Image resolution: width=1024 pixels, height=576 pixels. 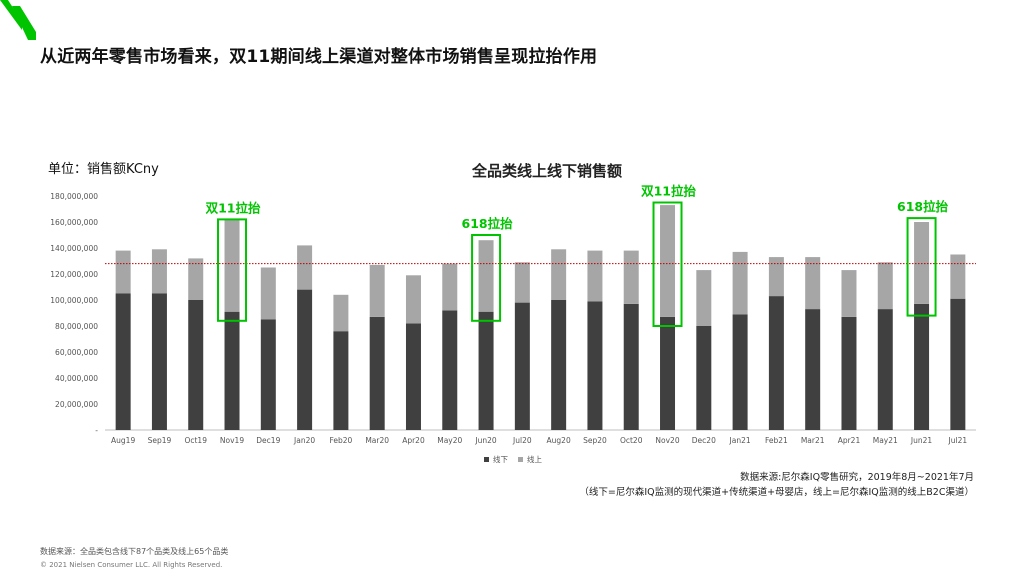 I want to click on bar-offline-Feb21, so click(x=776, y=363).